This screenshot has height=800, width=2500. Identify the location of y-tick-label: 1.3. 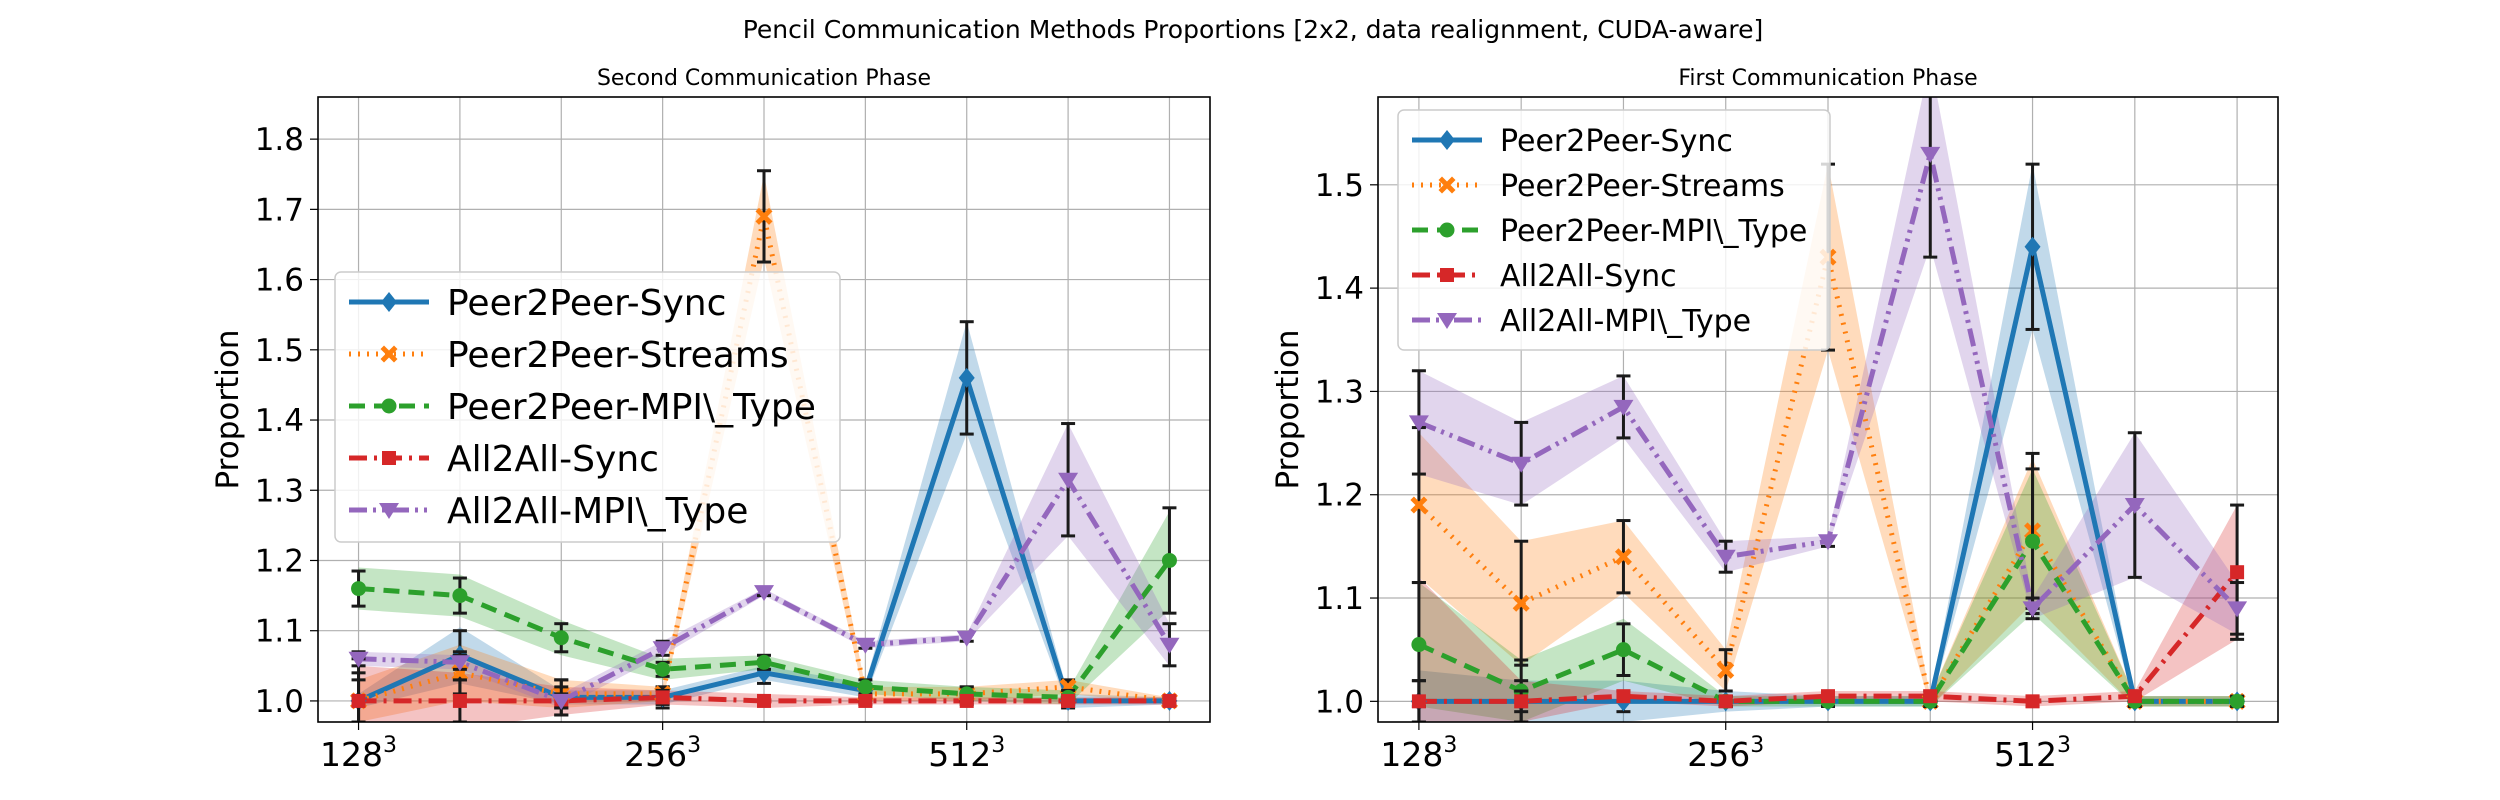
(1339, 392).